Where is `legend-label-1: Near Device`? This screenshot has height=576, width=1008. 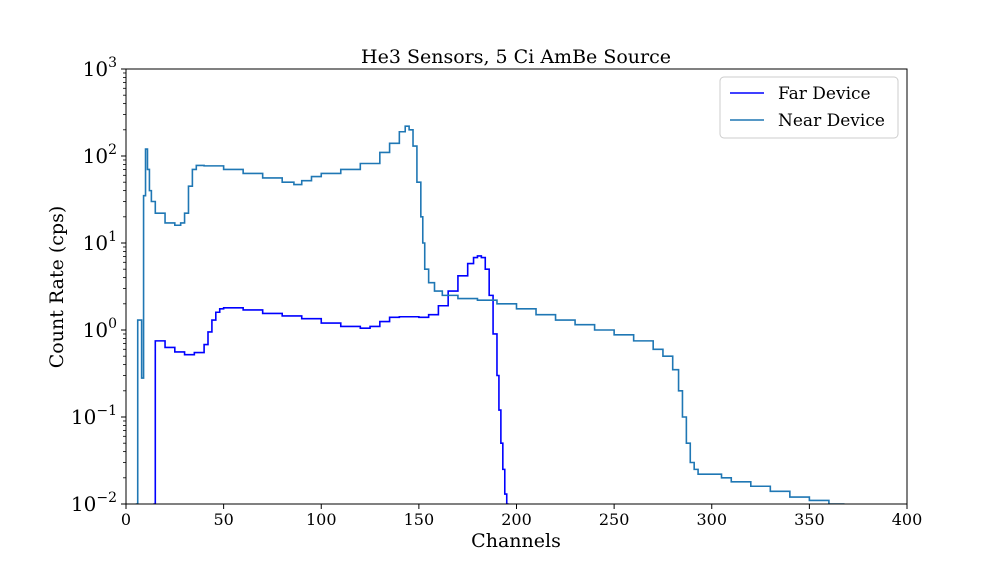
legend-label-1: Near Device is located at coordinates (831, 121).